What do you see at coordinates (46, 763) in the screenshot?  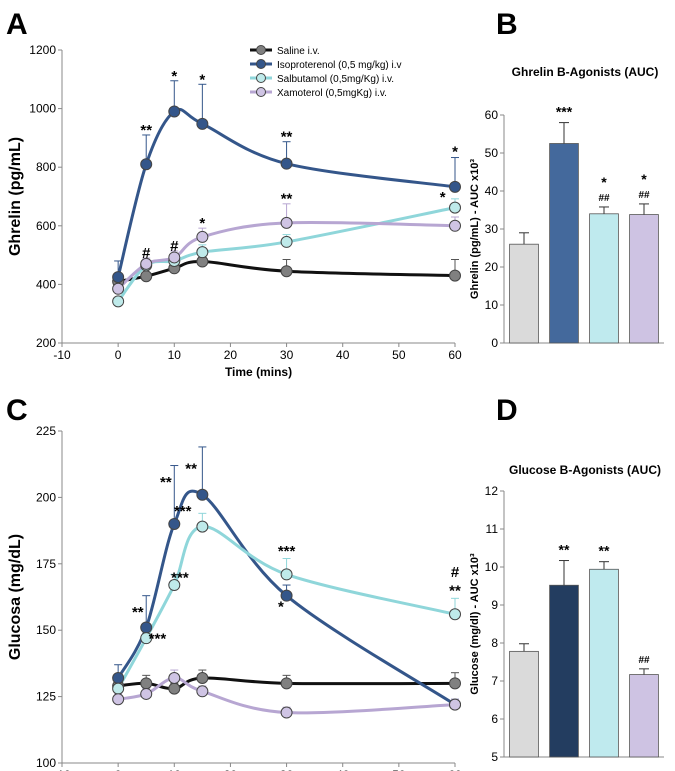 I see `y-tick-label: 100` at bounding box center [46, 763].